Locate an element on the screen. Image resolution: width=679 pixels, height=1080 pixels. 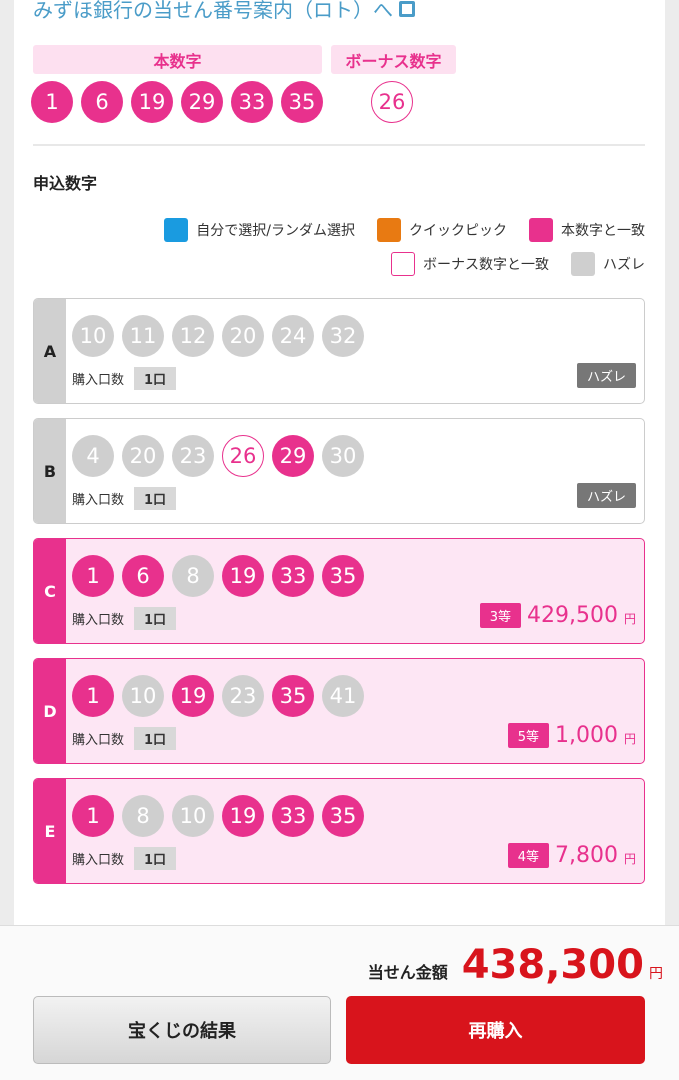
number-ball-miss: 32 is located at coordinates (343, 336).